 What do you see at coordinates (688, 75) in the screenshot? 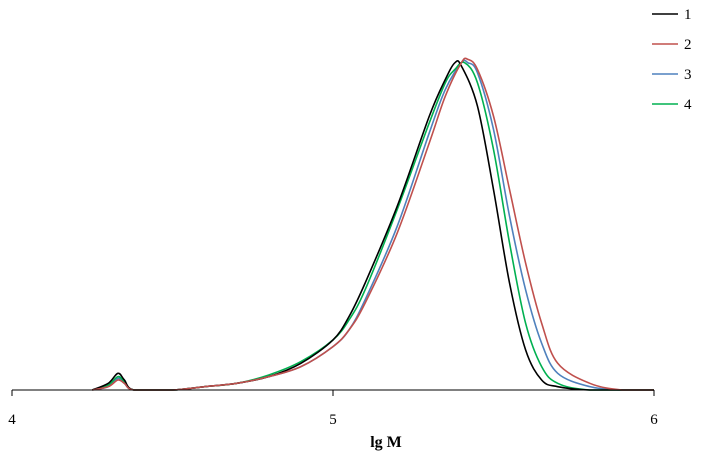
I see `legend-label: 3` at bounding box center [688, 75].